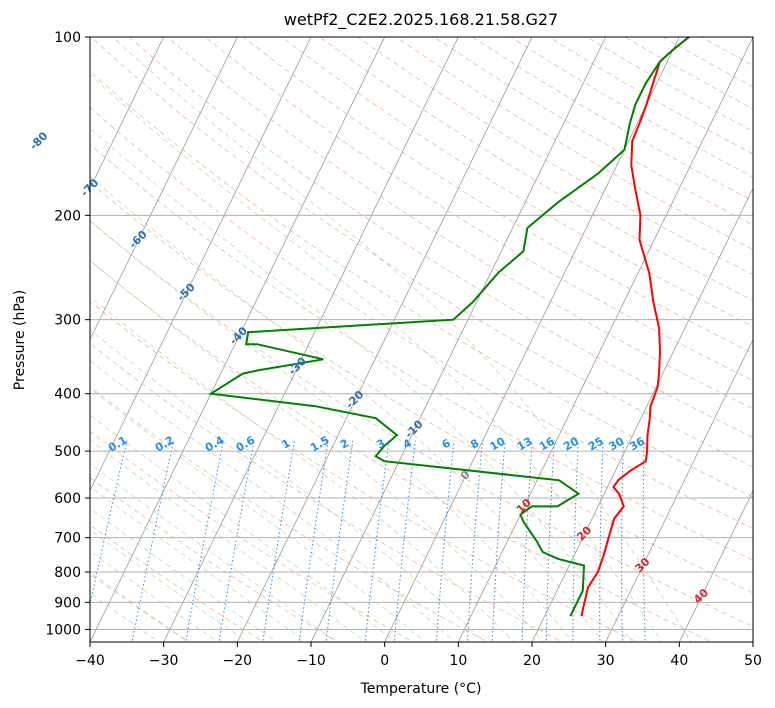  Describe the element at coordinates (164, 661) in the screenshot. I see `x-tick-label: −30` at that location.